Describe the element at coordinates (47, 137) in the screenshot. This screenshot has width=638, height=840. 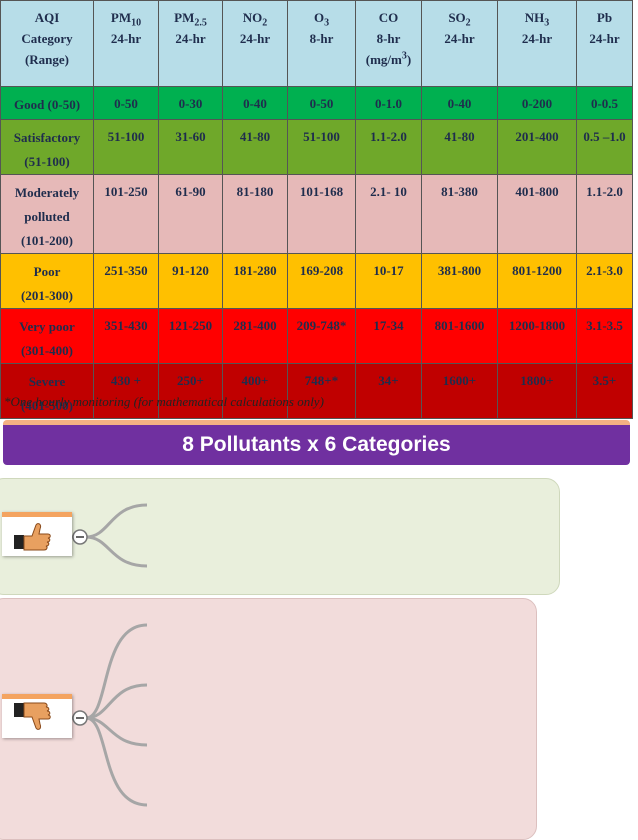
I see `text-line: Satisfactory` at that location.